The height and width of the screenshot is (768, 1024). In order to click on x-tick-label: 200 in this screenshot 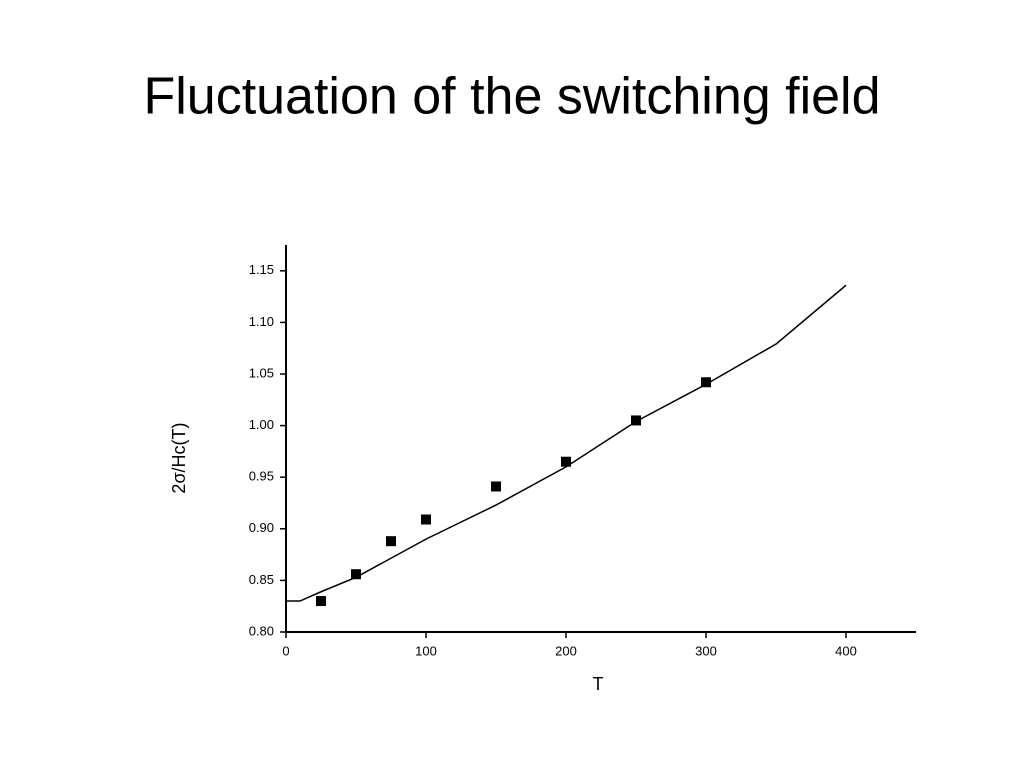, I will do `click(566, 650)`.